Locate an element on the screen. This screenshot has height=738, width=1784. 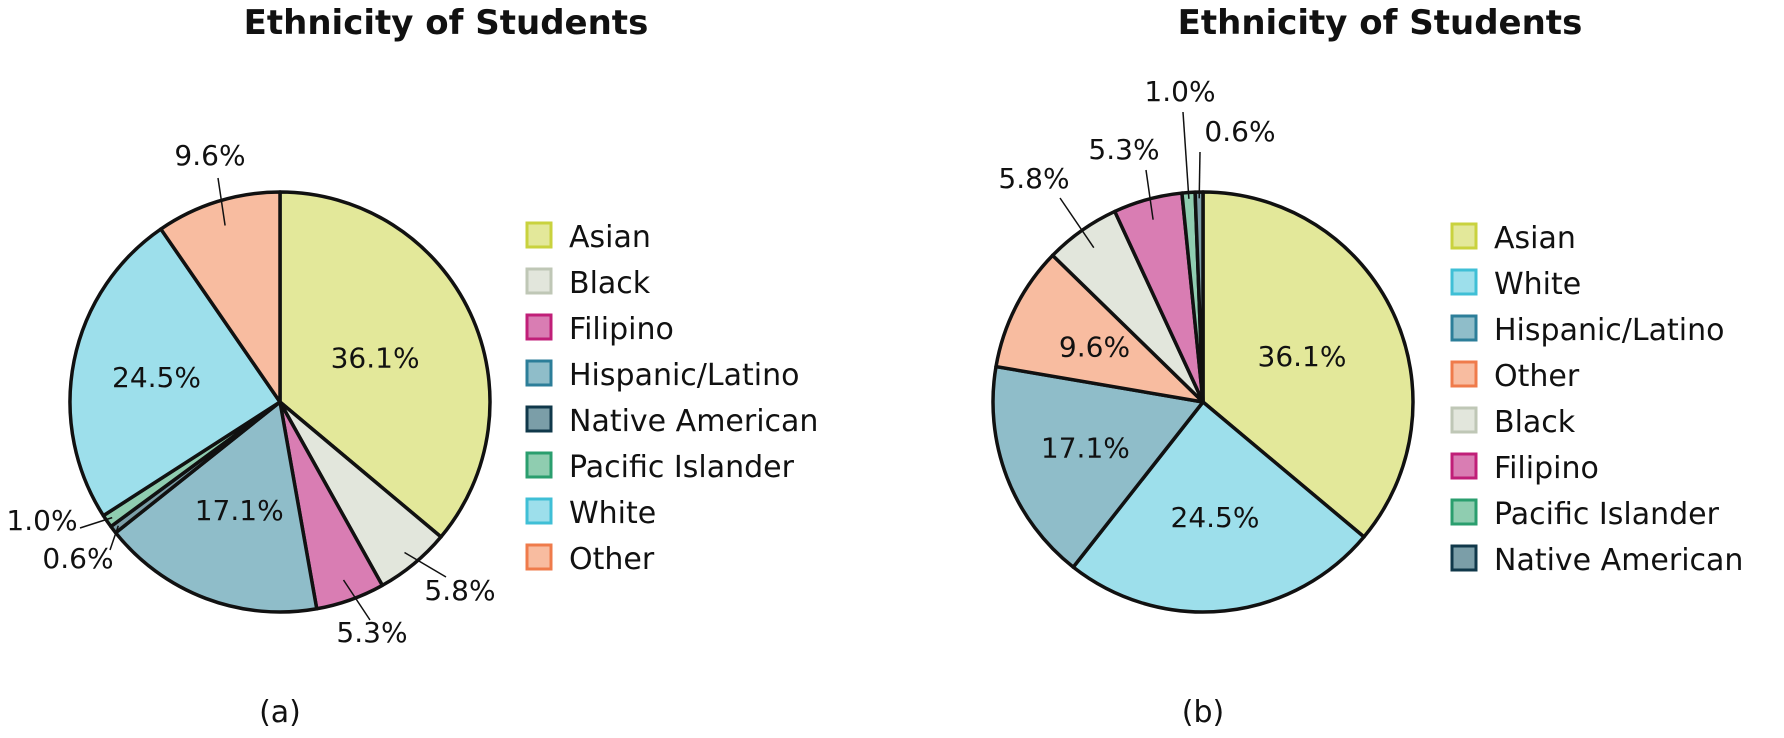
chart-title-b: Ethnicity of Students is located at coordinates (1380, 23).